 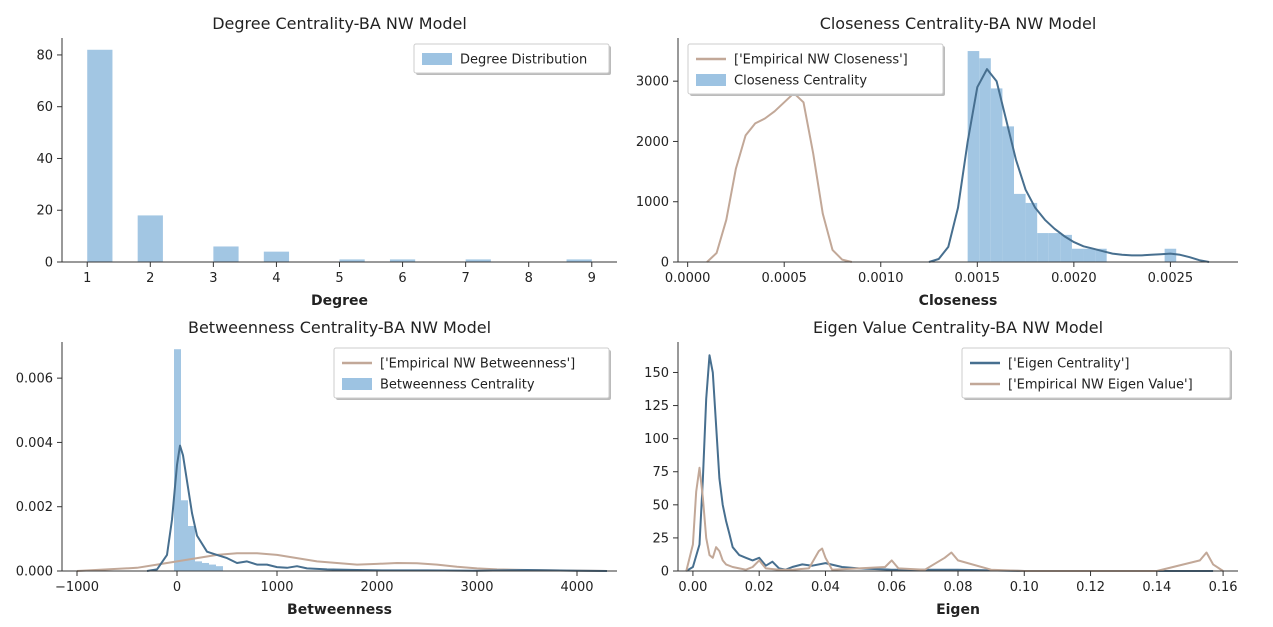 I want to click on x-tick-label: 2000, so click(x=376, y=587).